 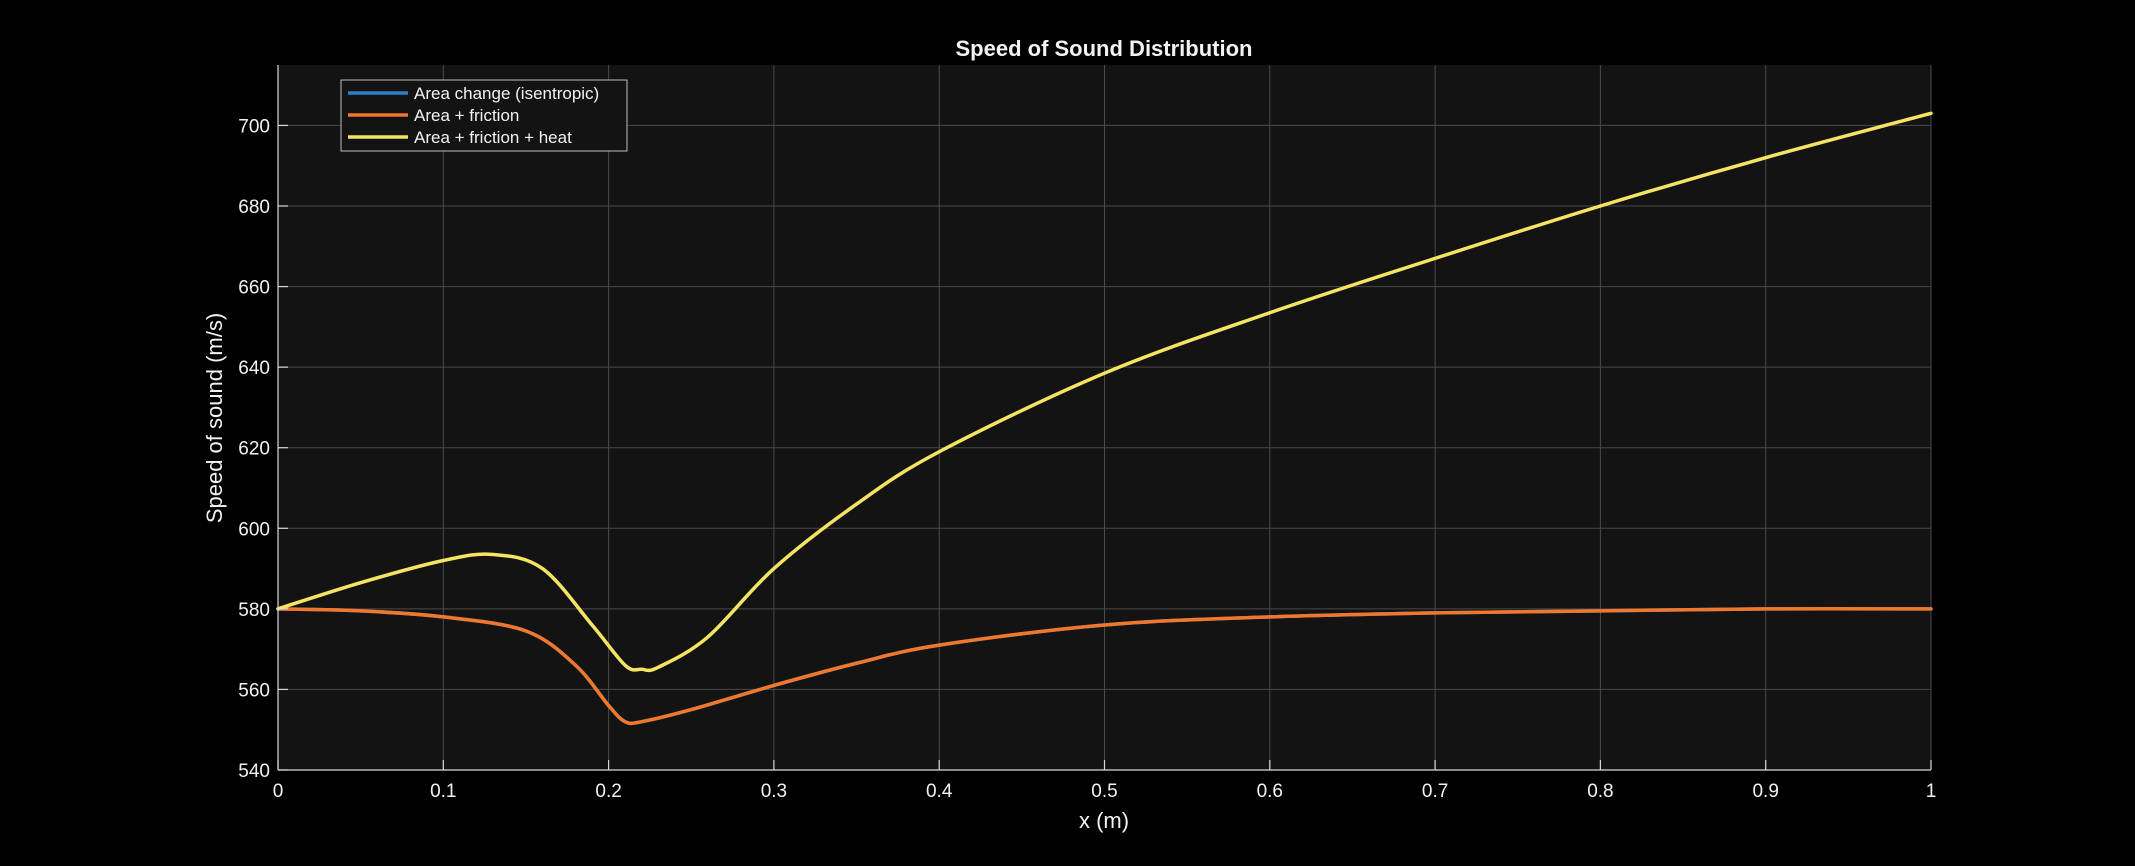 What do you see at coordinates (214, 418) in the screenshot?
I see `y-axis-label: Speed of sound (m/s)` at bounding box center [214, 418].